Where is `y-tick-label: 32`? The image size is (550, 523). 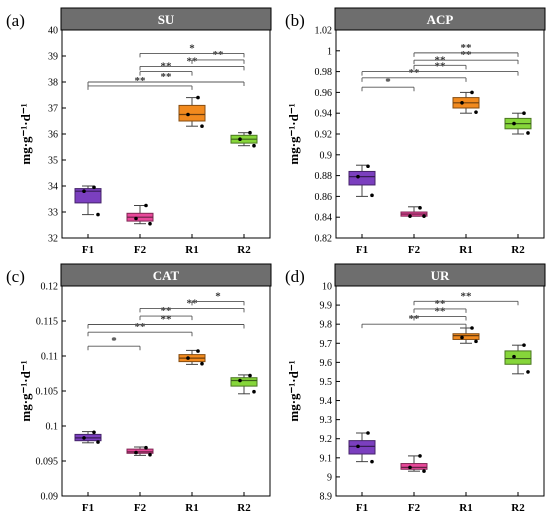
y-tick-label: 32 is located at coordinates (53, 239).